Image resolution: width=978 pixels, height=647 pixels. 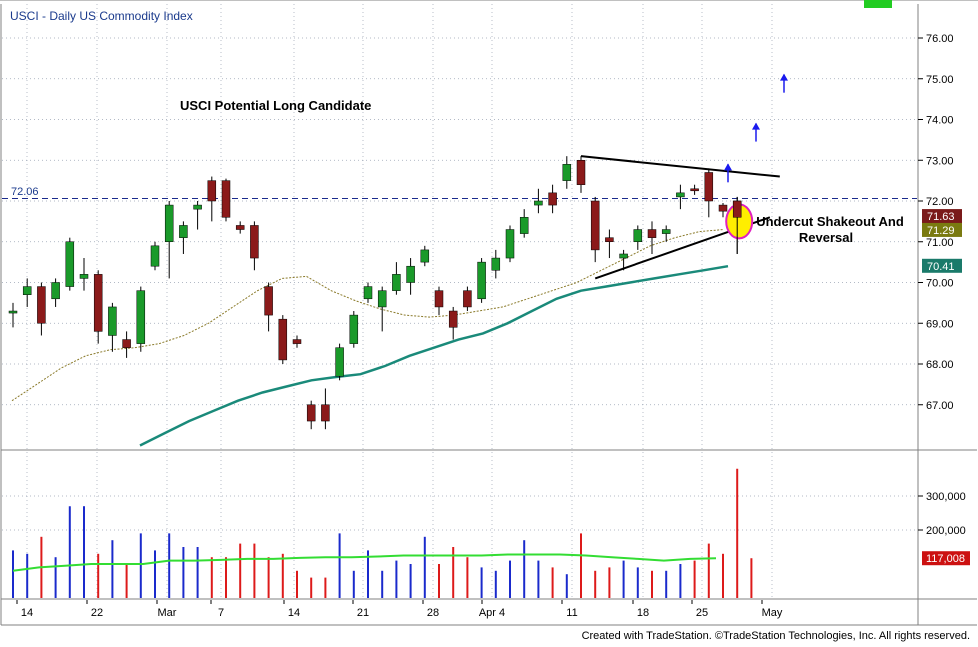 What do you see at coordinates (167, 613) in the screenshot?
I see `x-tick-label: Mar` at bounding box center [167, 613].